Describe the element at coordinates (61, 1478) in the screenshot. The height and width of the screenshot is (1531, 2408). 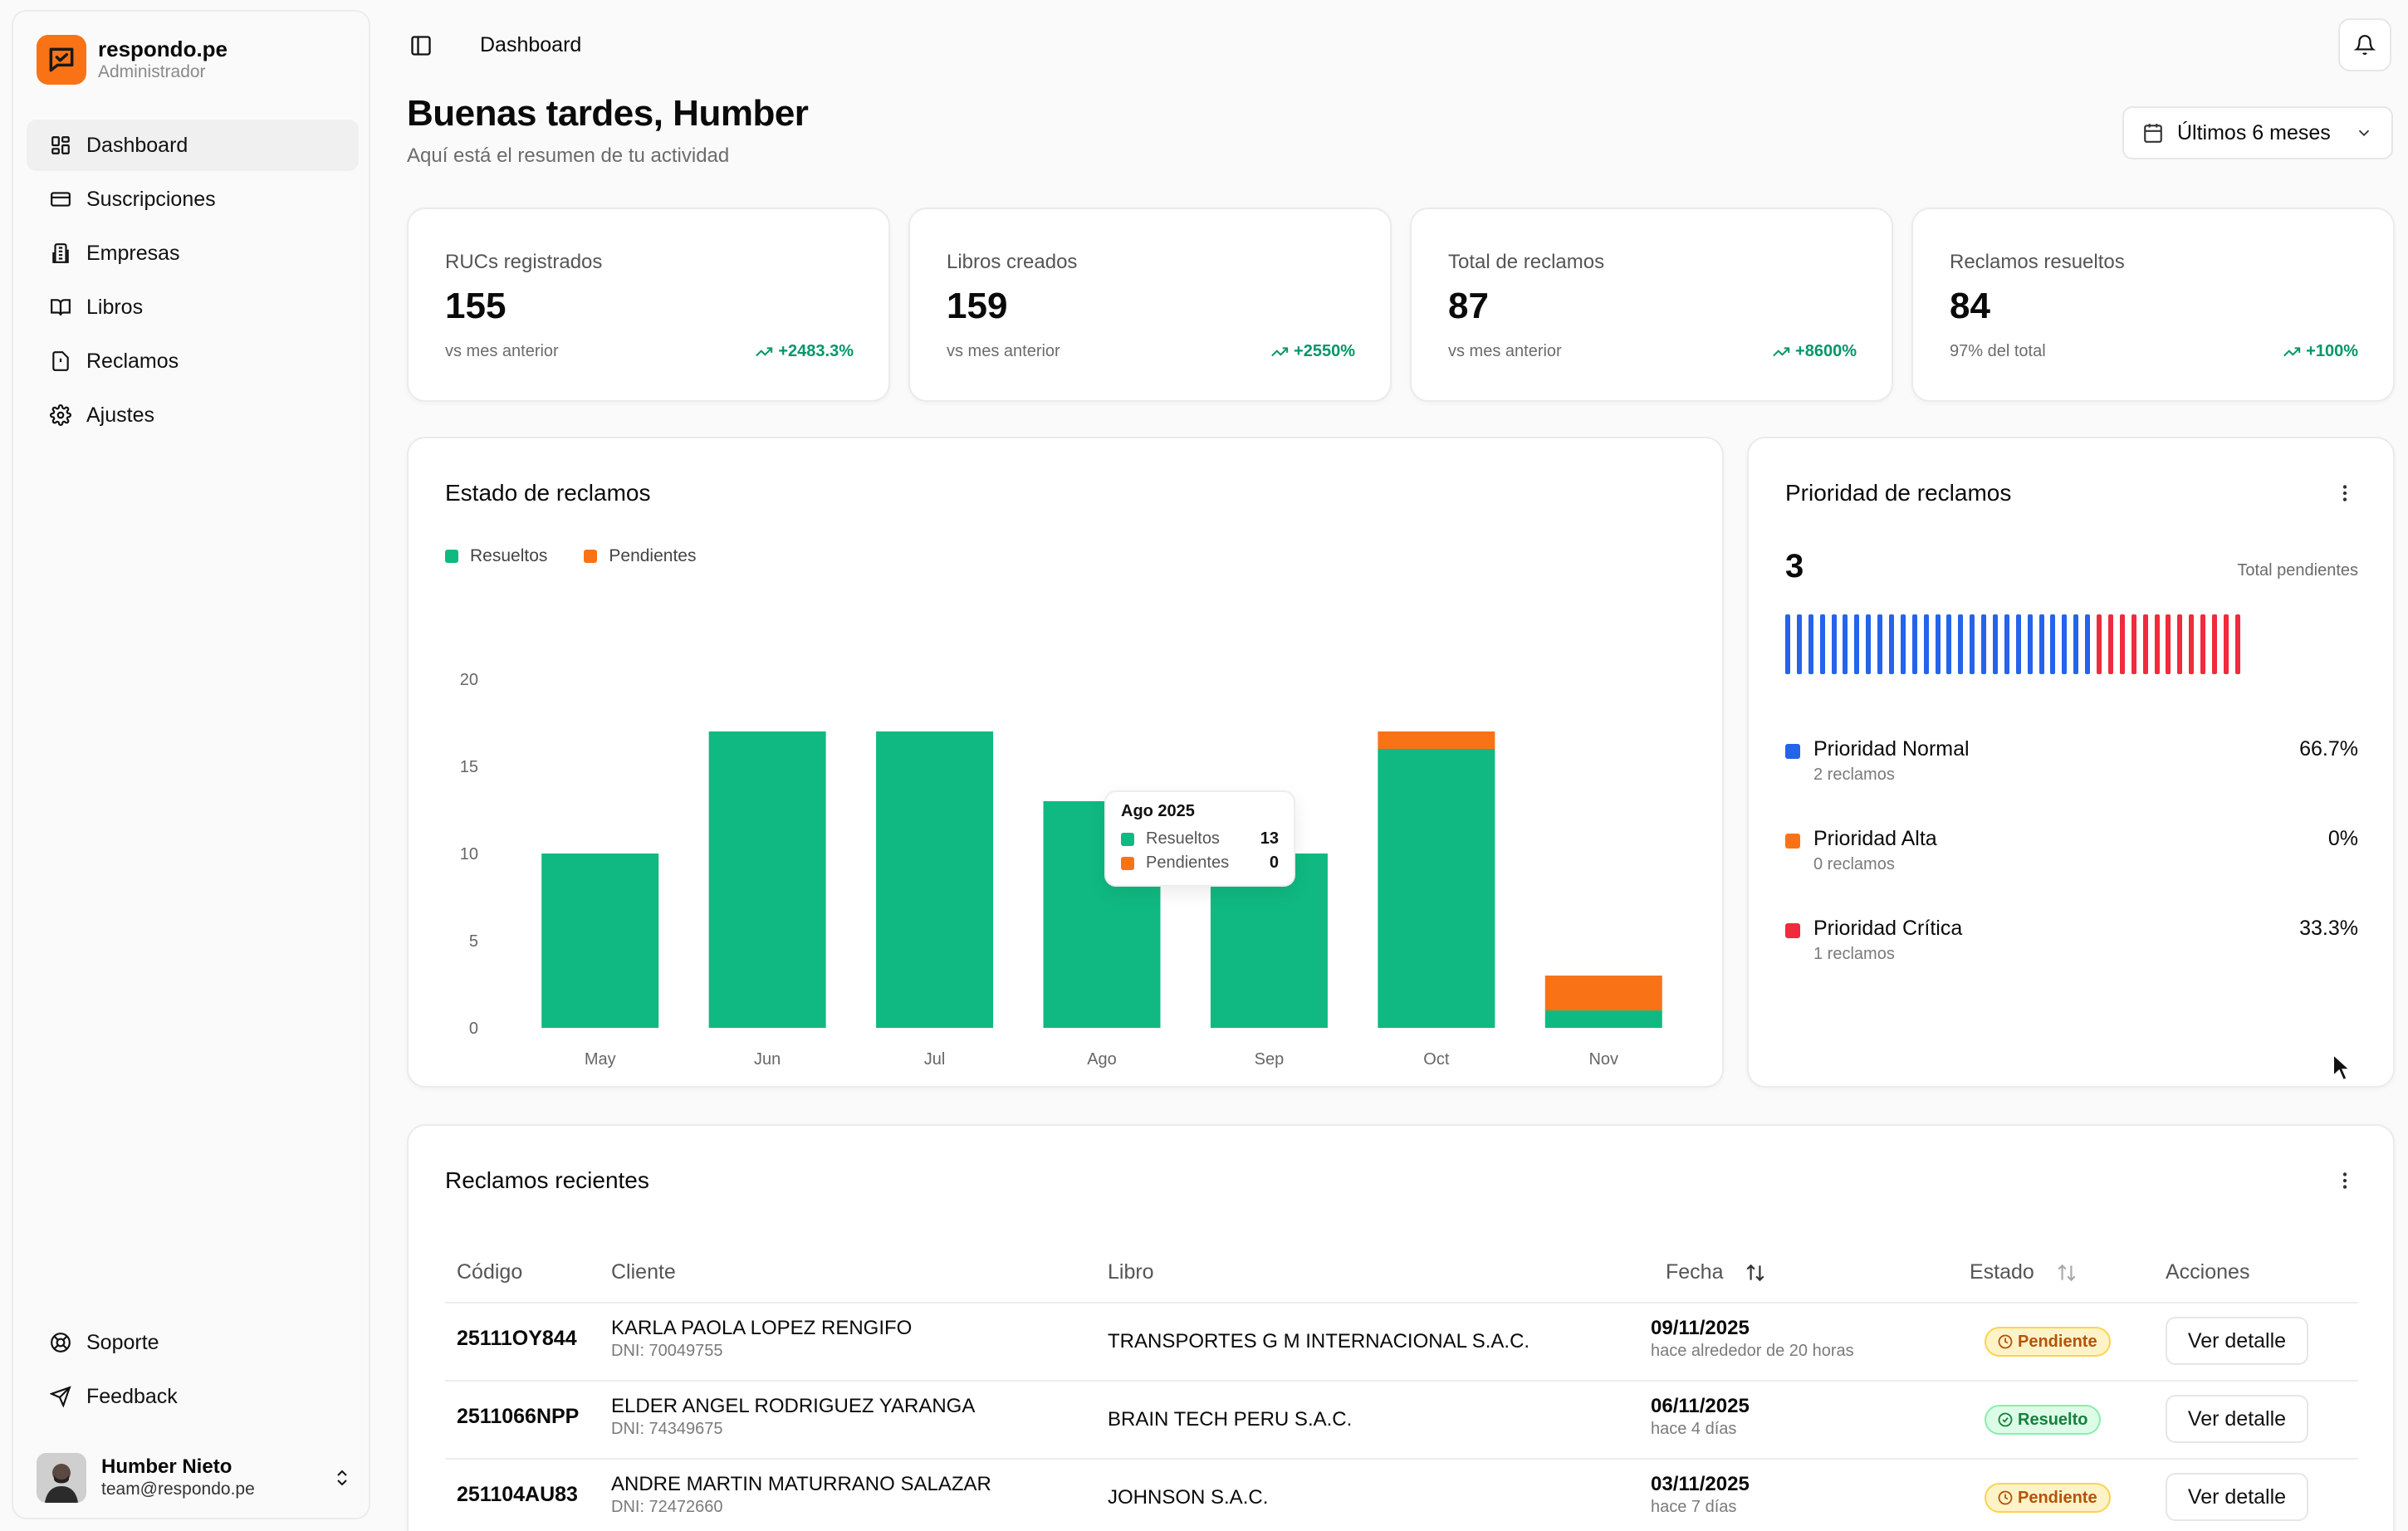
I see `avatar` at that location.